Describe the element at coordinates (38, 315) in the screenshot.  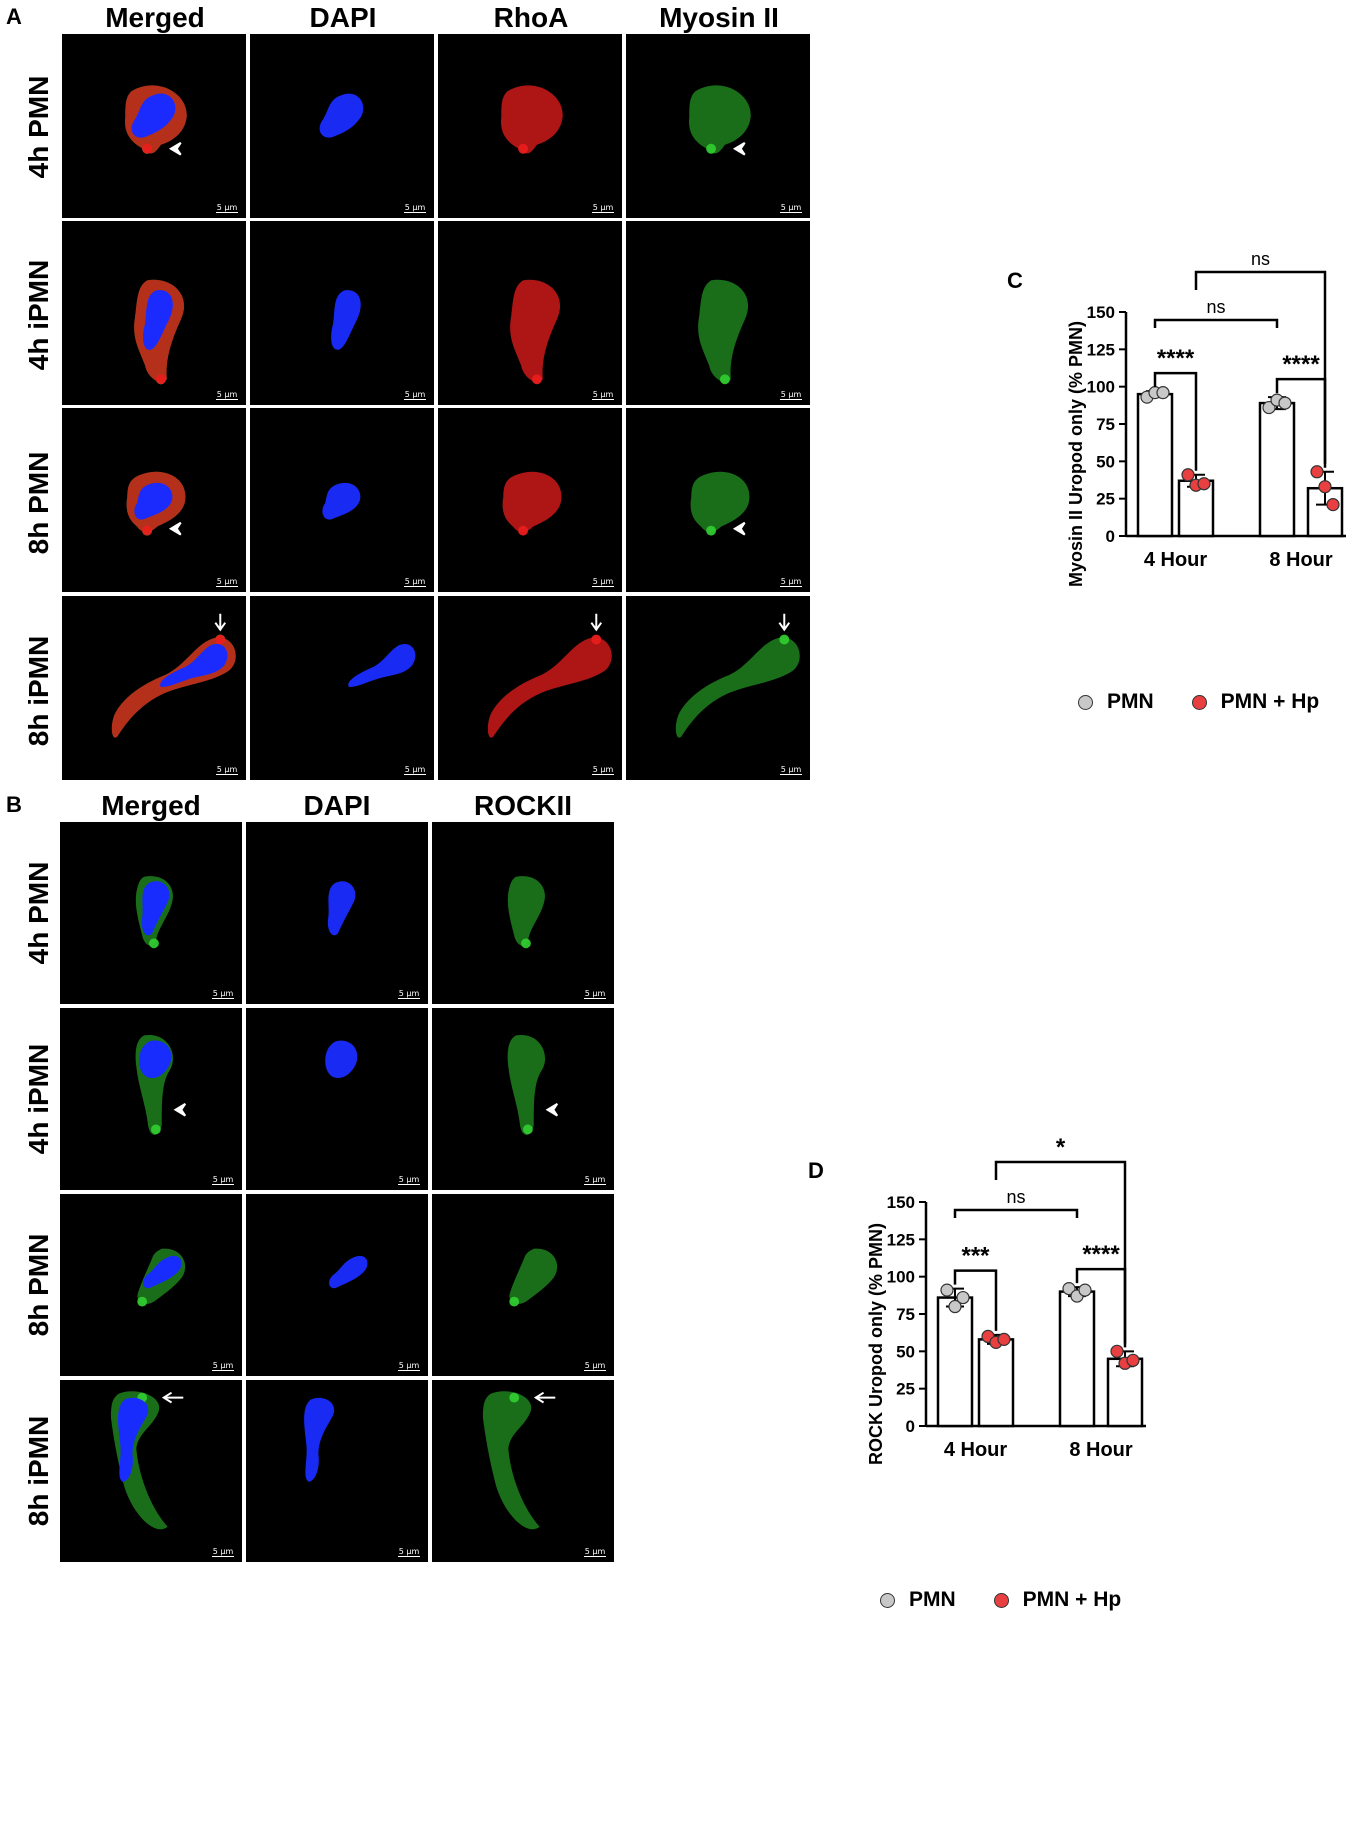
I see `panel-a-row-2: 4h iPMN` at that location.